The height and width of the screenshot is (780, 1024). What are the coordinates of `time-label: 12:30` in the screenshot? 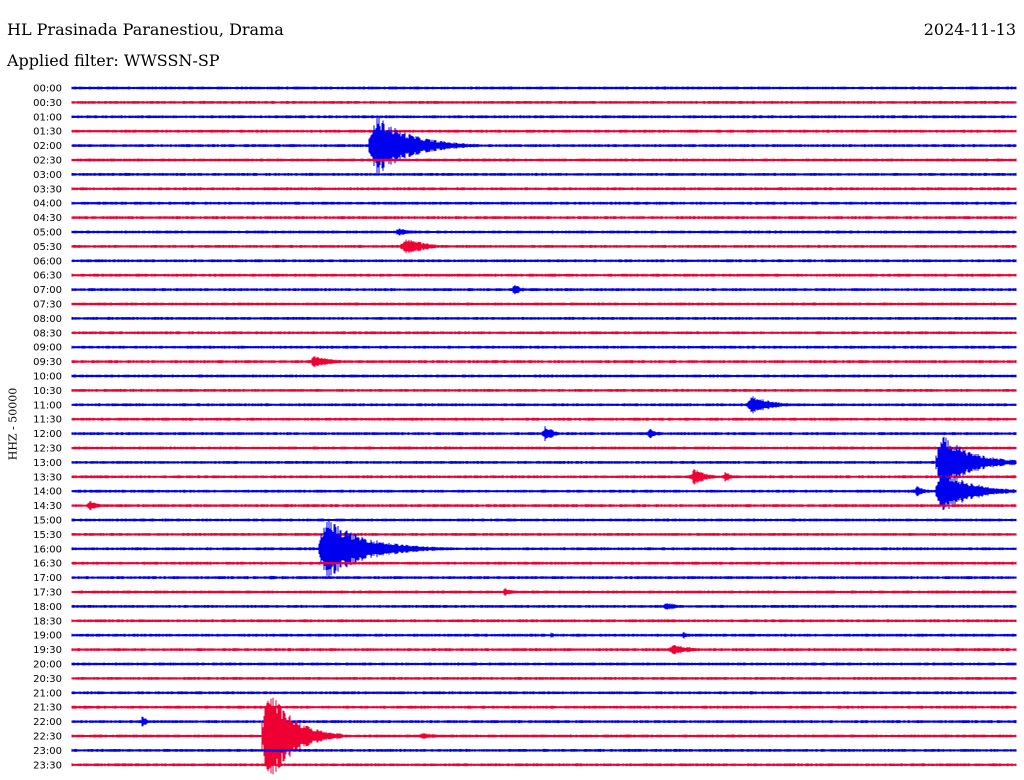 It's located at (47, 449).